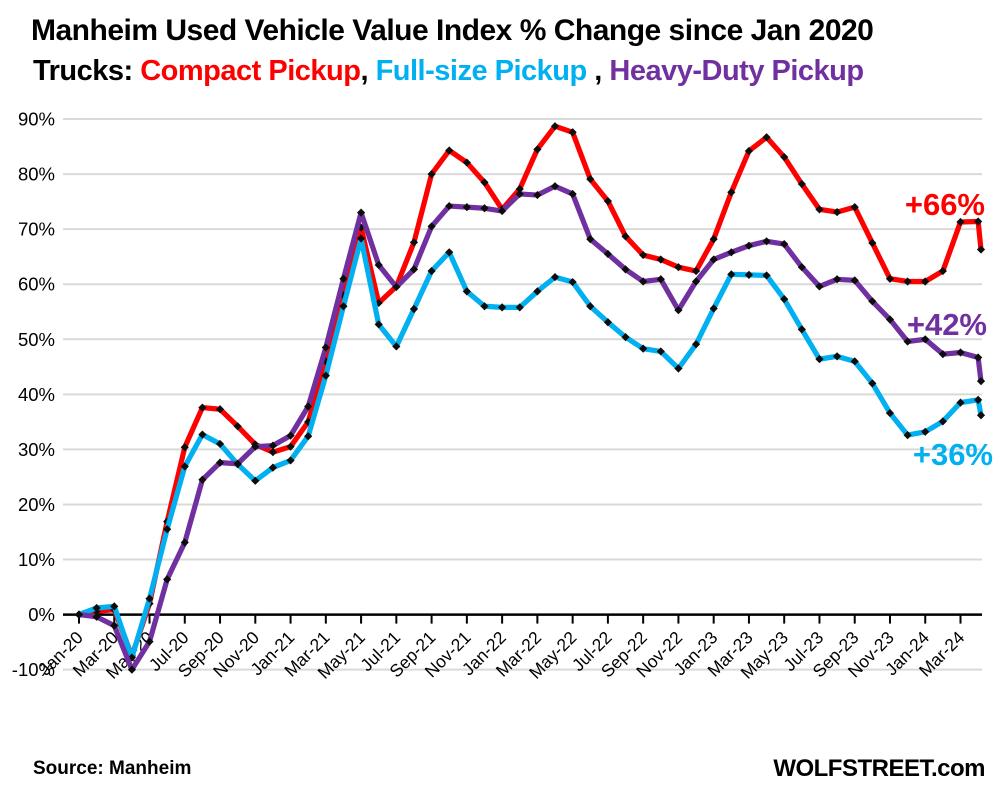 The width and height of the screenshot is (1001, 799). Describe the element at coordinates (36, 174) in the screenshot. I see `svg-text: 80%` at that location.